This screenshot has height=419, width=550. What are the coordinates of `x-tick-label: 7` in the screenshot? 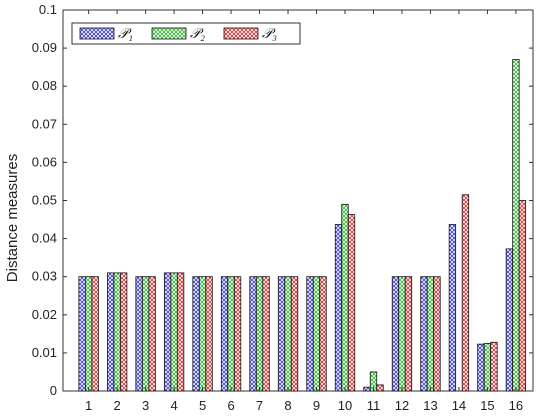 It's located at (259, 405).